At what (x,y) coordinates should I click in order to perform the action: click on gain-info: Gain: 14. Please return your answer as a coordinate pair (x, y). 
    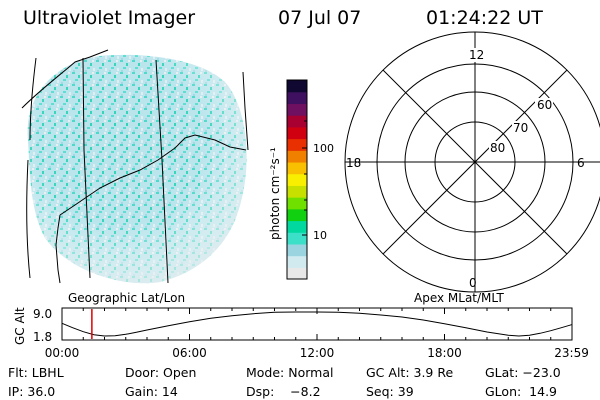
    Looking at the image, I should click on (151, 391).